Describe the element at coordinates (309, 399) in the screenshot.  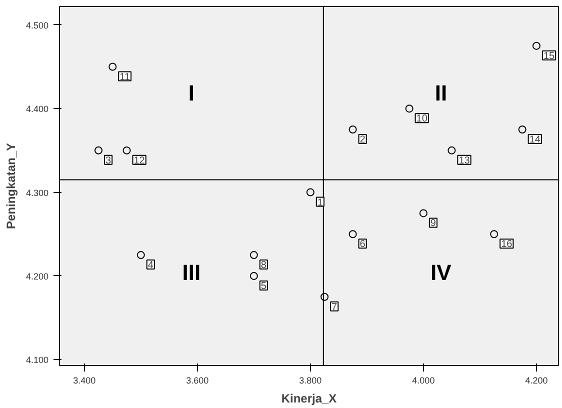
I see `x-axis-title: Kinerja_X` at that location.